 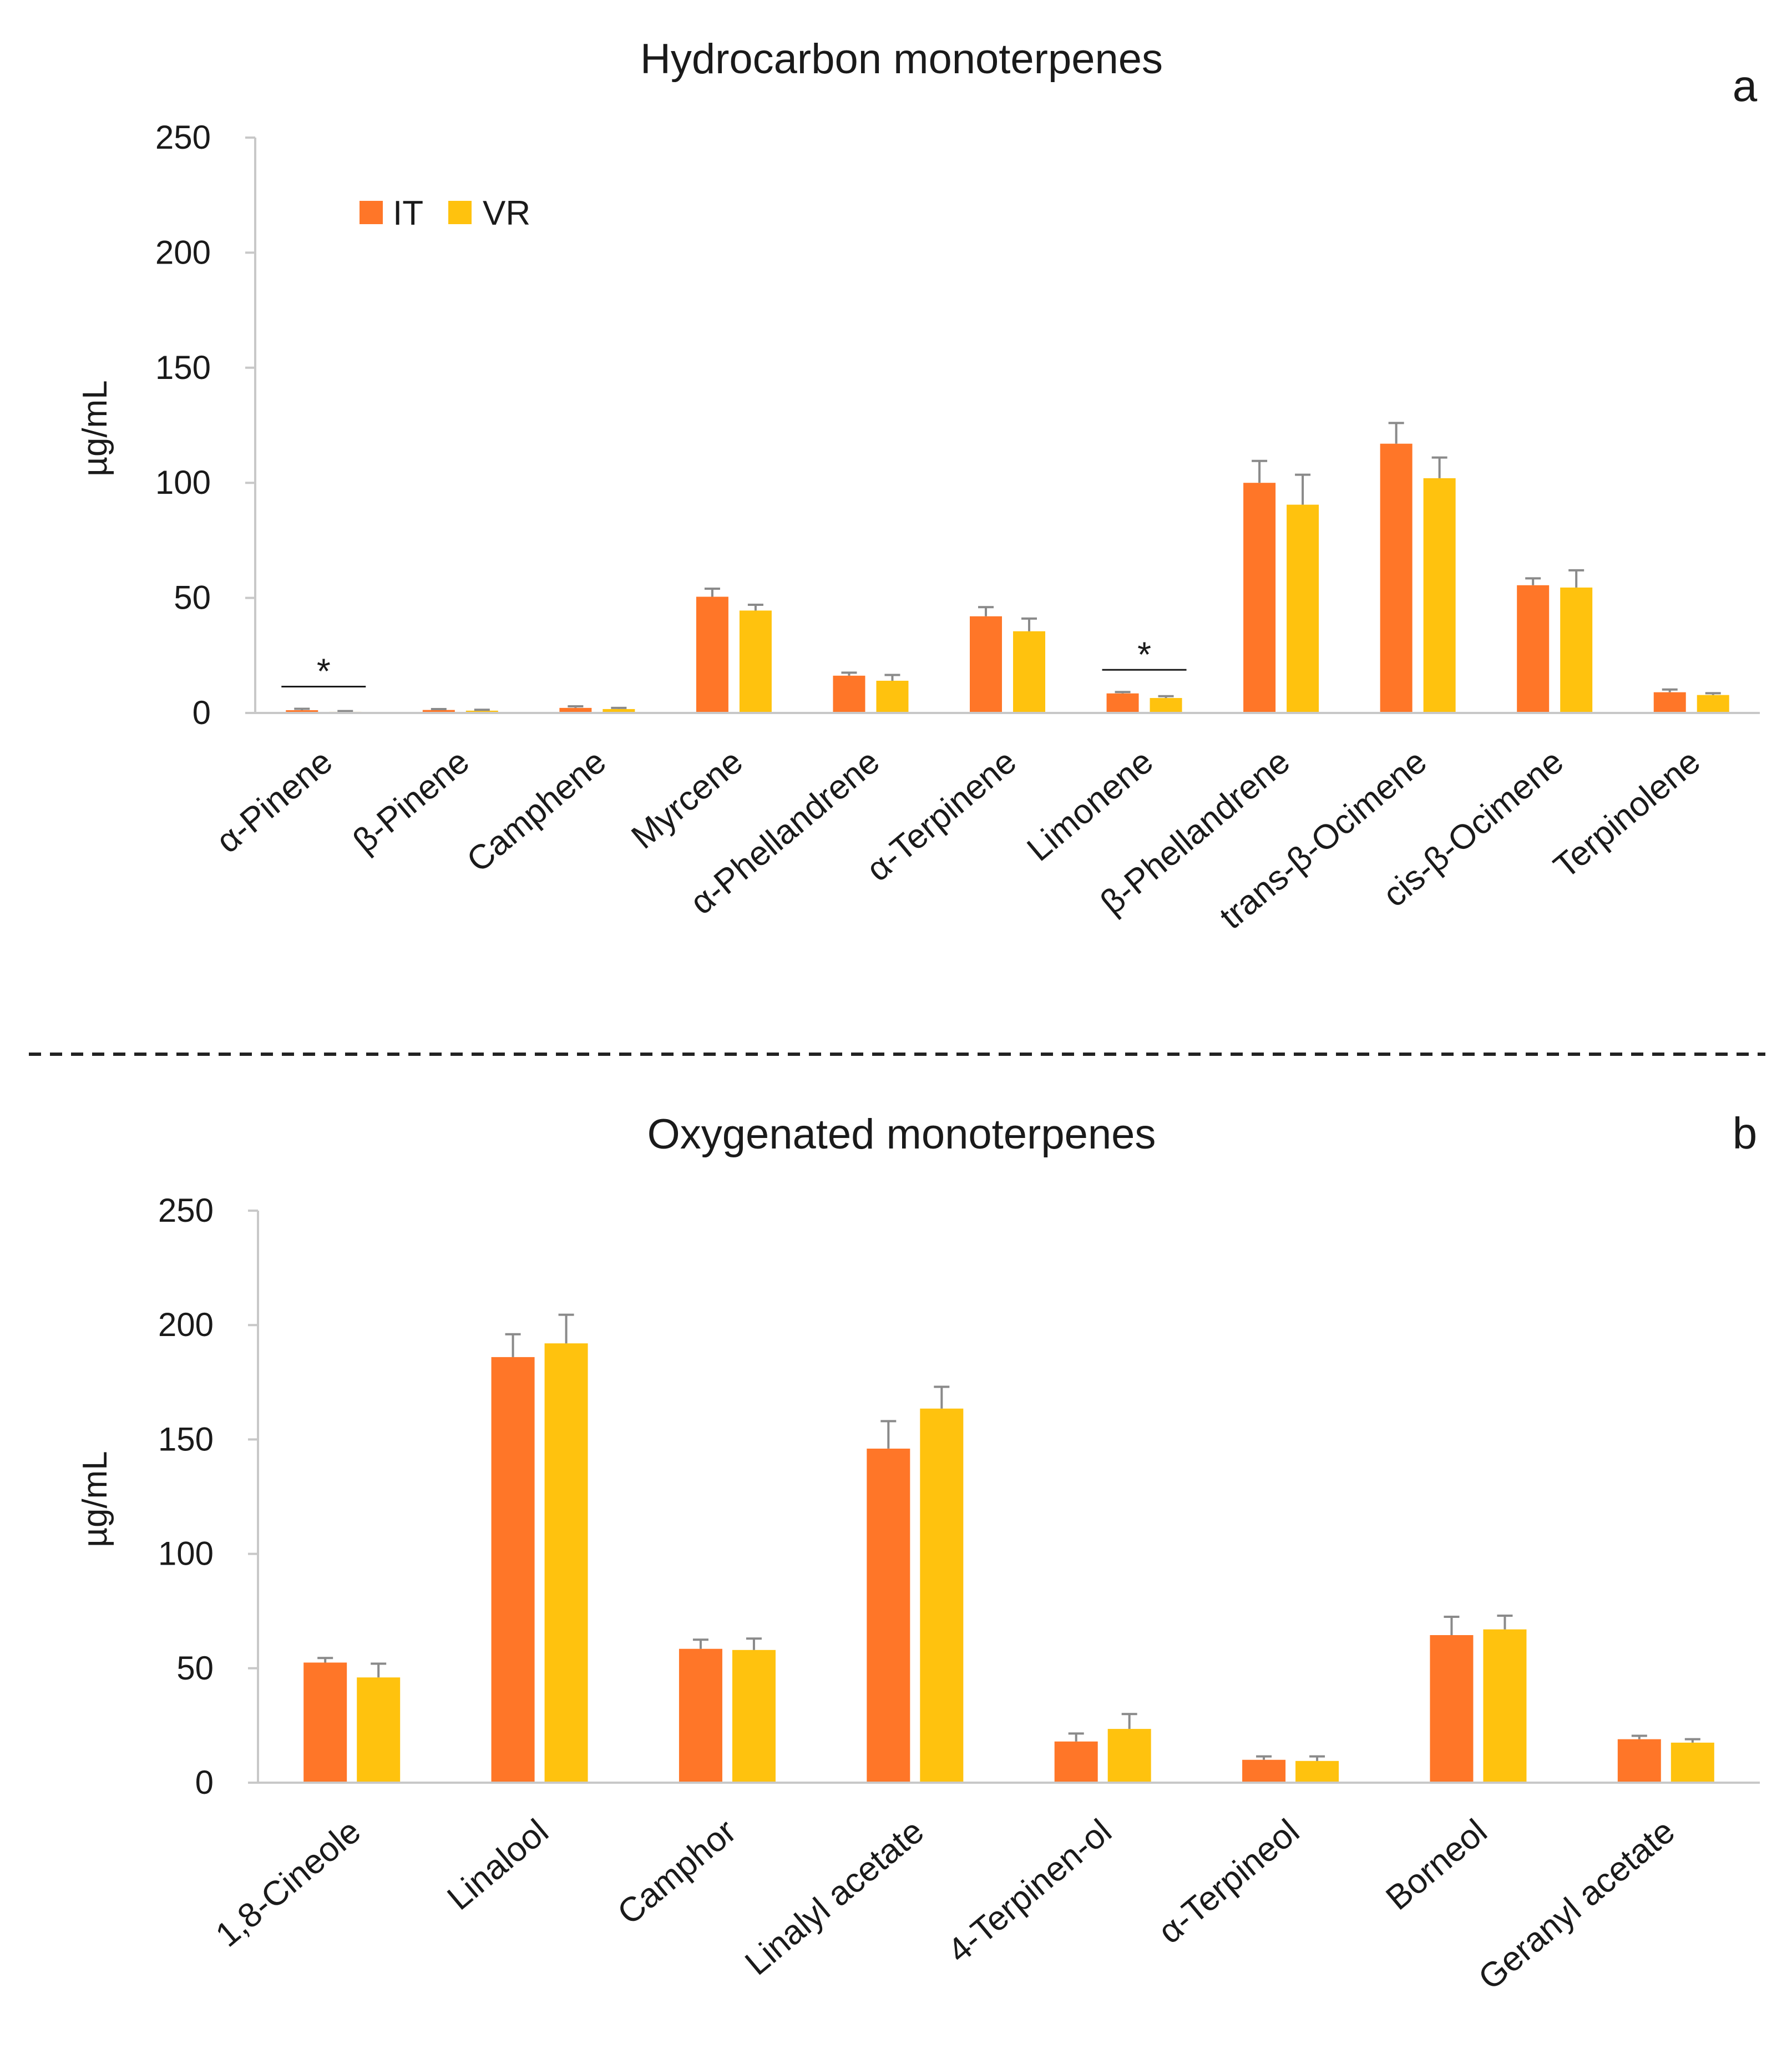 What do you see at coordinates (1440, 595) in the screenshot?
I see `bar-vr-trans-ocimene` at bounding box center [1440, 595].